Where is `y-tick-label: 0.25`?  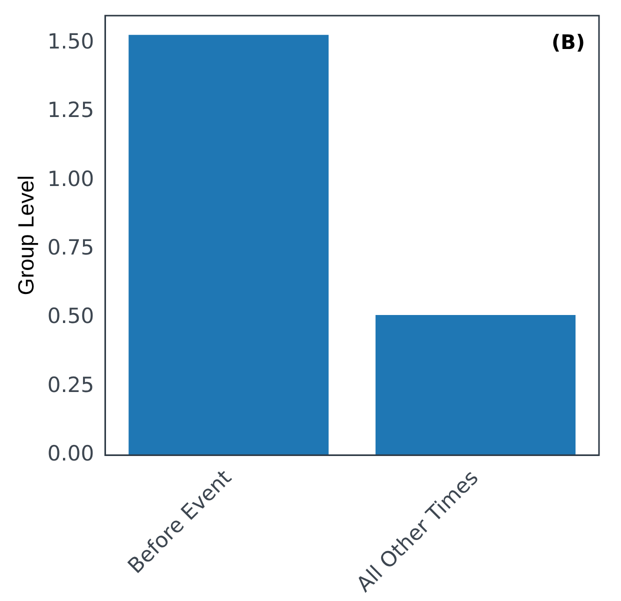
y-tick-label: 0.25 is located at coordinates (70, 384).